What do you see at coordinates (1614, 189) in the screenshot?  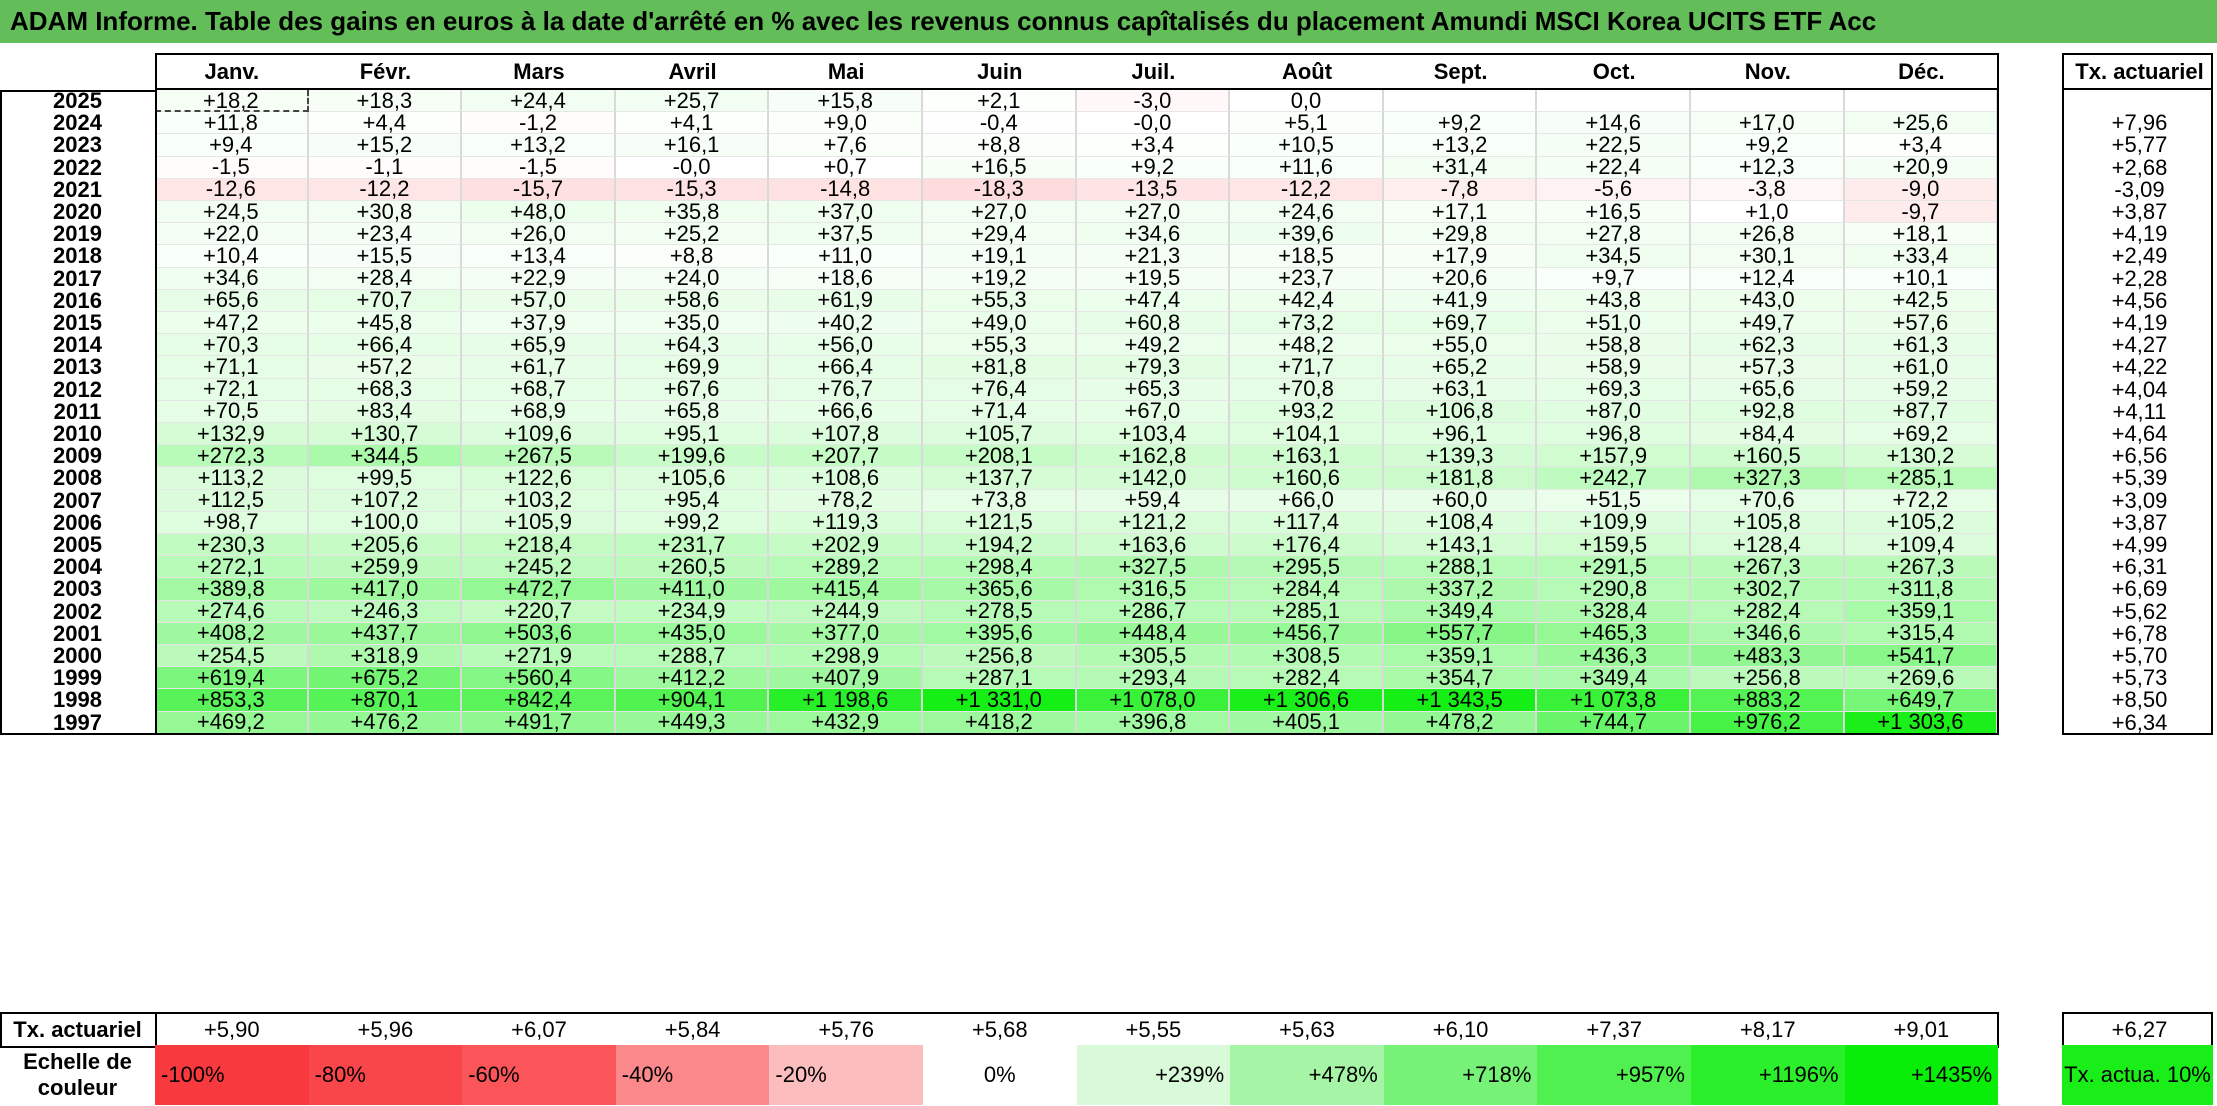 I see `gain-cell: -5,6` at bounding box center [1614, 189].